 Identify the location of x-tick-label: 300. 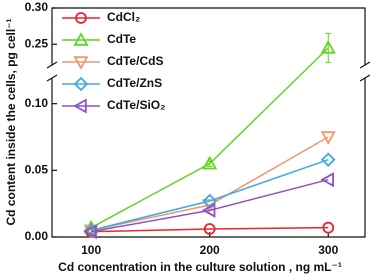
(328, 250).